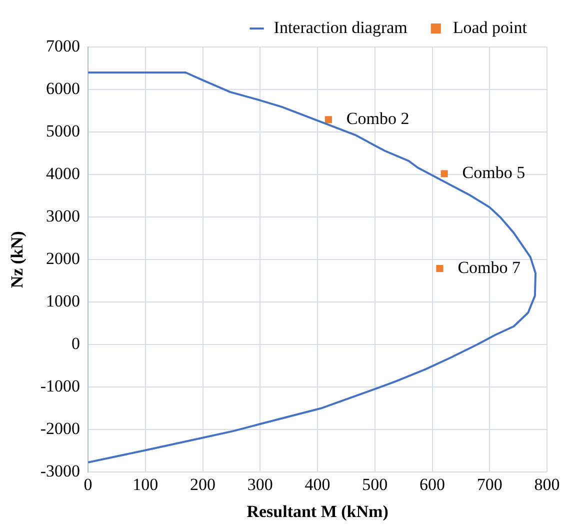  I want to click on x-tick-label: 500, so click(375, 484).